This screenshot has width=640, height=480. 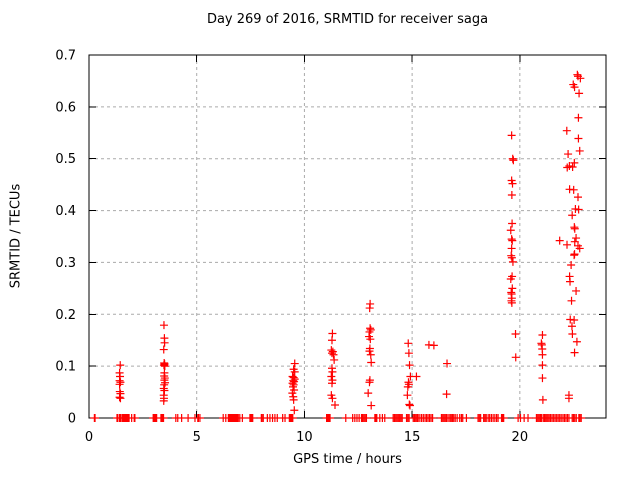 What do you see at coordinates (197, 437) in the screenshot?
I see `x-tick-label: 5` at bounding box center [197, 437].